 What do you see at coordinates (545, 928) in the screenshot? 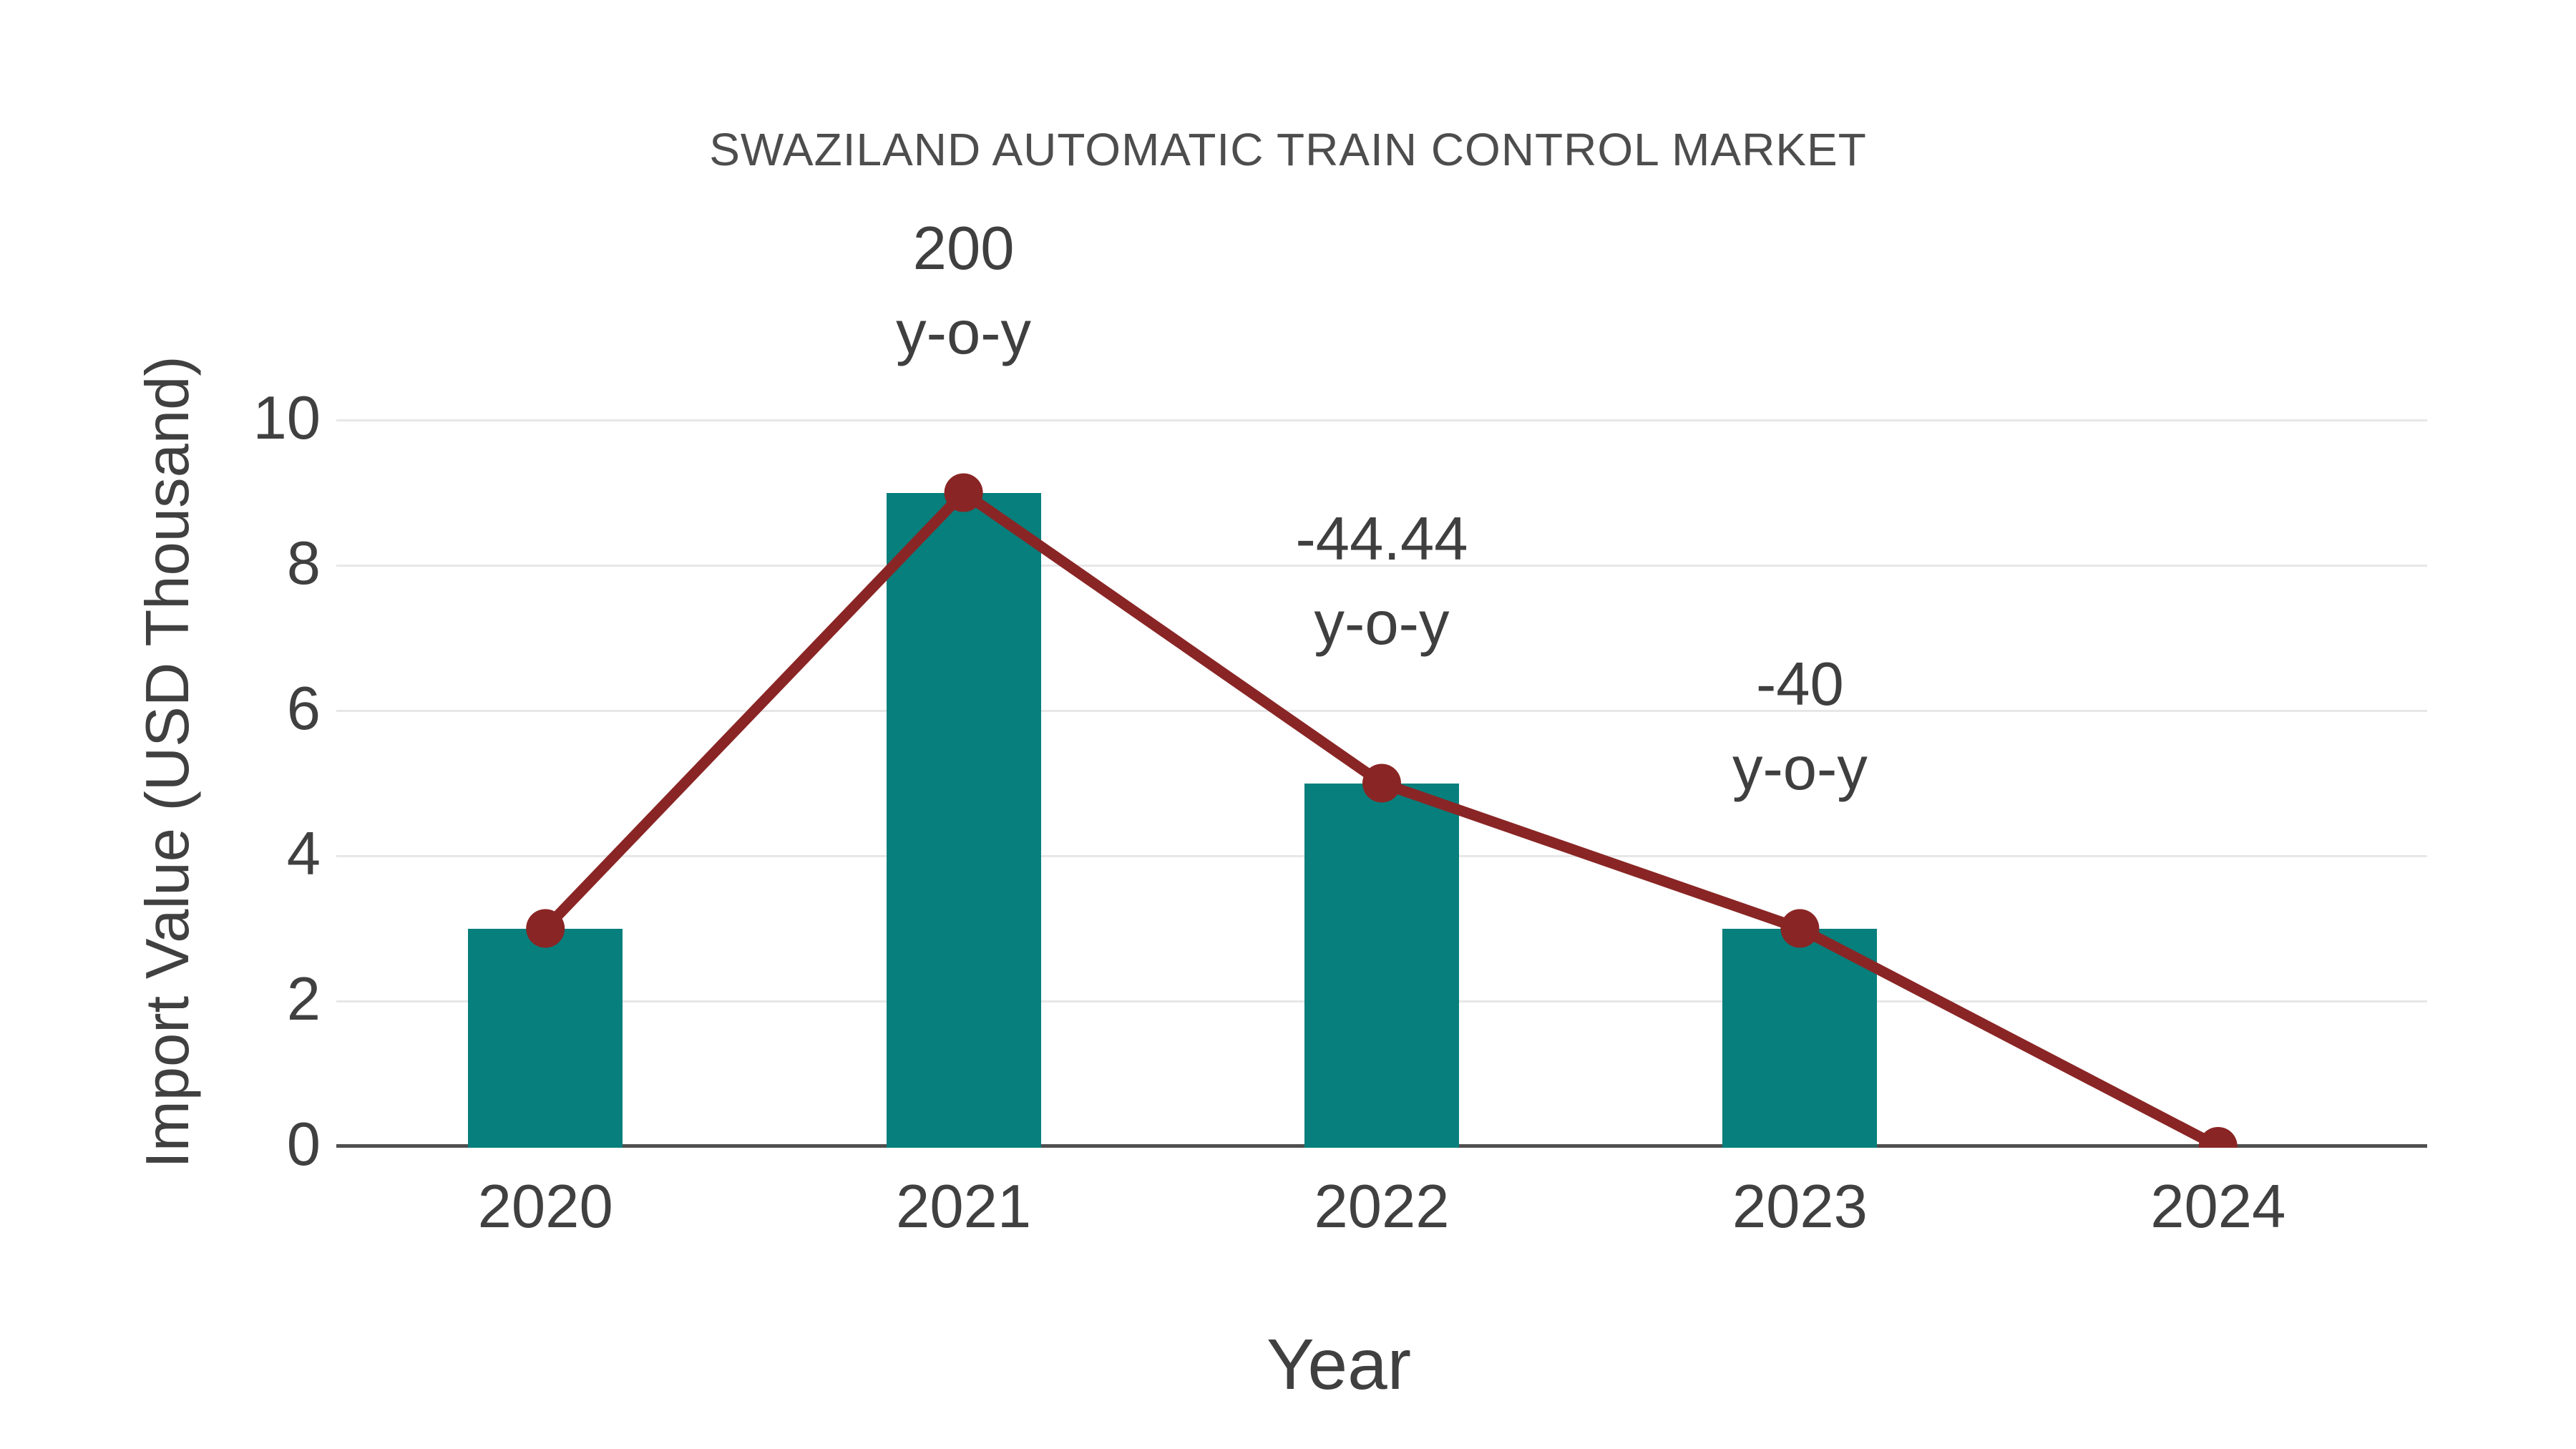
I see `line-point-2020` at bounding box center [545, 928].